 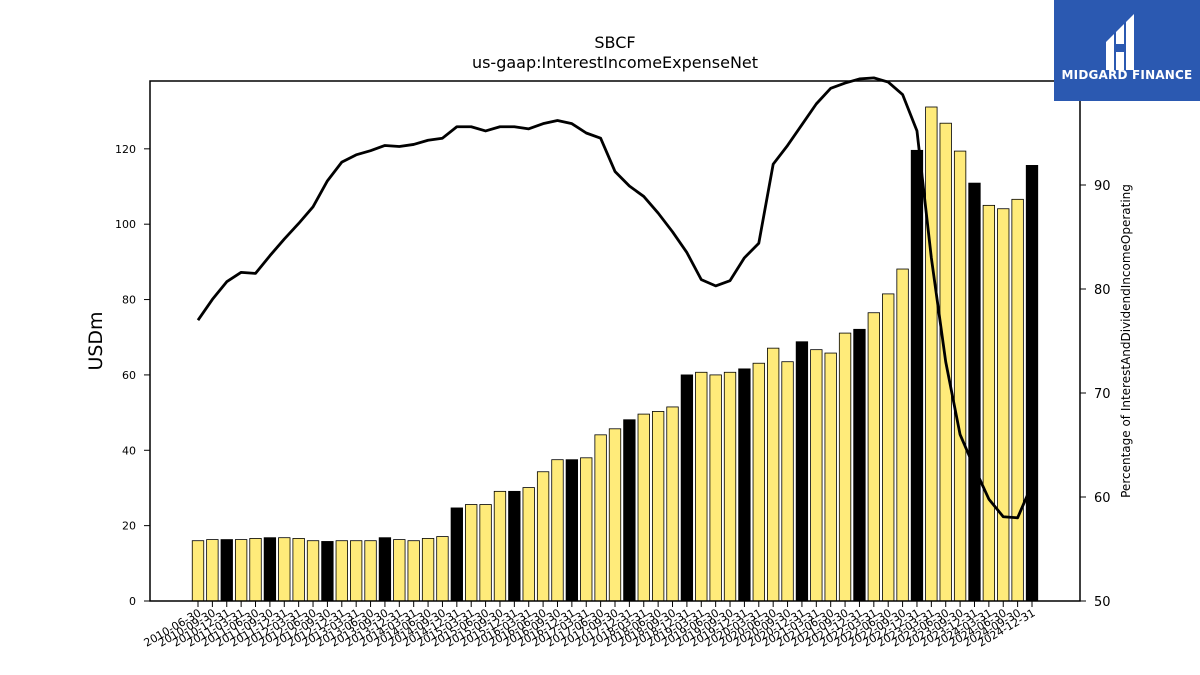 What do you see at coordinates (1102, 602) in the screenshot?
I see `y2-tick-label: 50` at bounding box center [1102, 602].